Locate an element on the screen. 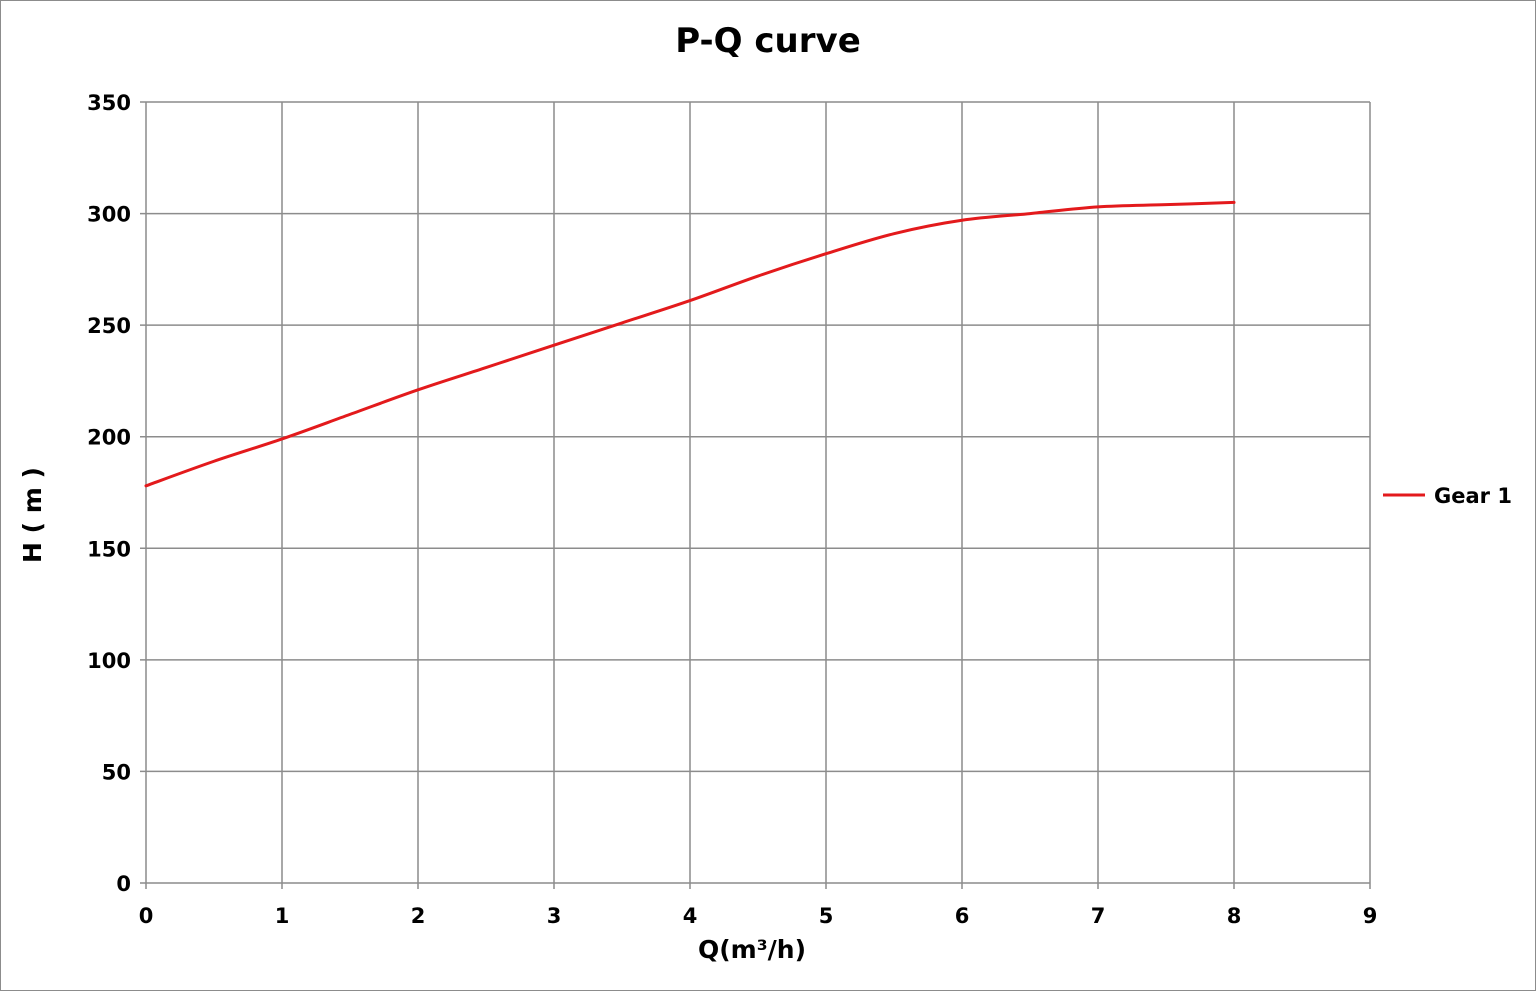  y-tick-label: 200 is located at coordinates (109, 438).